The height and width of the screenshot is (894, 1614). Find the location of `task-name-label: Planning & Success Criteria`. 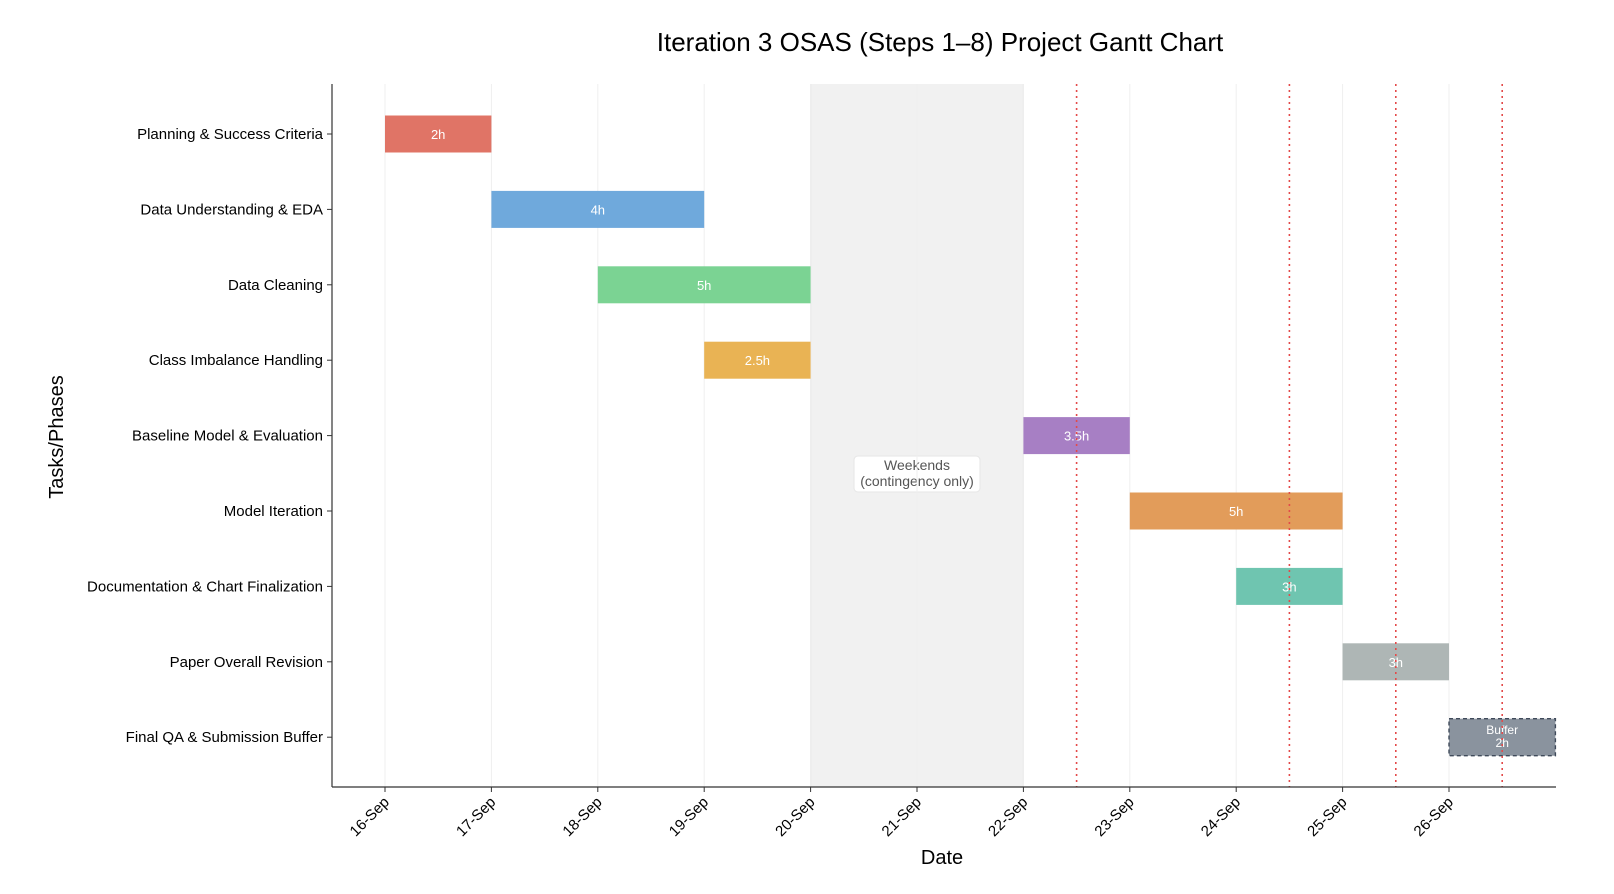

task-name-label: Planning & Success Criteria is located at coordinates (230, 134).